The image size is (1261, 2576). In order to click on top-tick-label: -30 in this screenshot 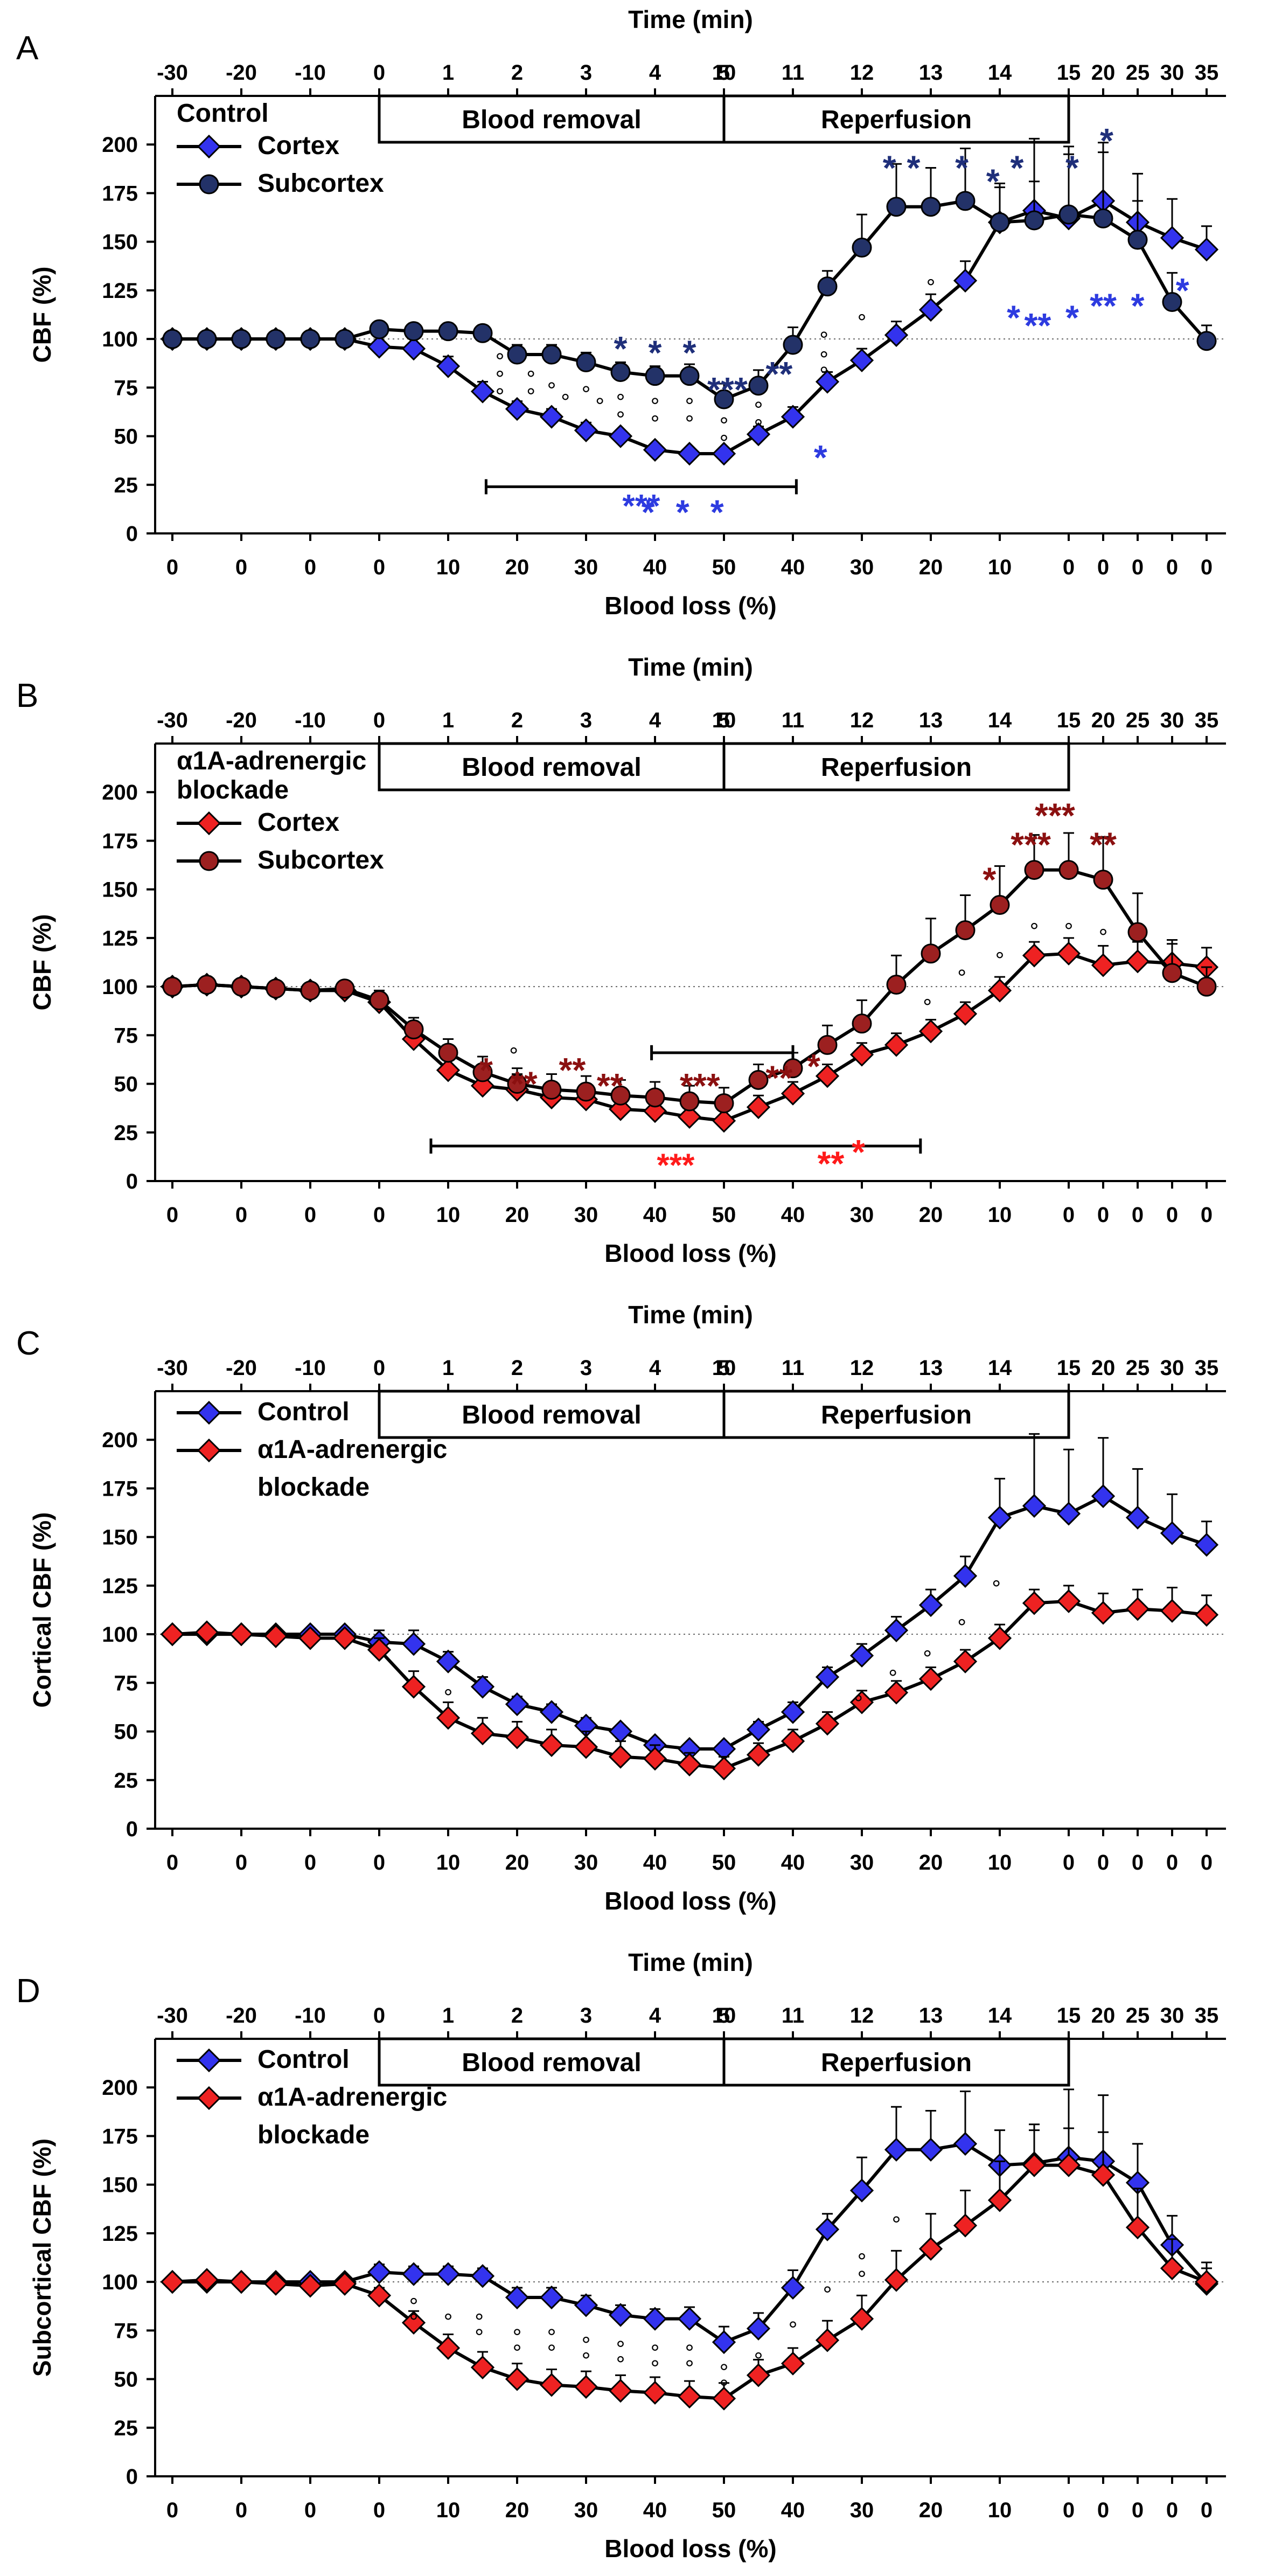, I will do `click(172, 720)`.